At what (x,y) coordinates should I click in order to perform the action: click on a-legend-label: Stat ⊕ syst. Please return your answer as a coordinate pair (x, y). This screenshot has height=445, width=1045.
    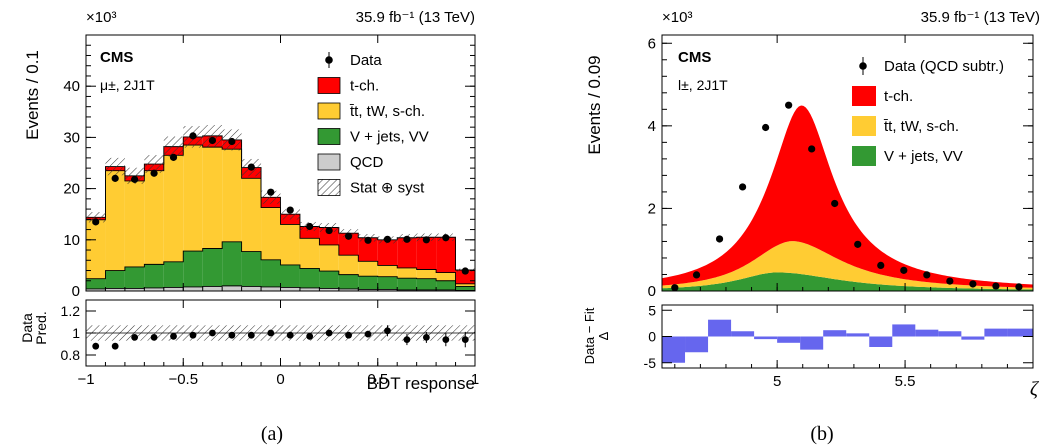
    Looking at the image, I should click on (387, 188).